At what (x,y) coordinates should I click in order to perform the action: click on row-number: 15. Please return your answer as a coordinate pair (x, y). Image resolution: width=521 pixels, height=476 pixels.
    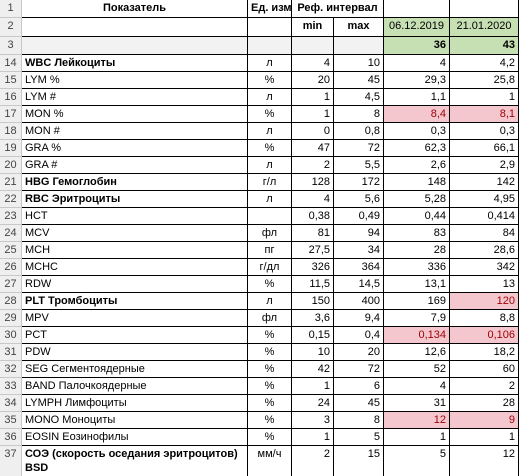
    Looking at the image, I should click on (11, 80).